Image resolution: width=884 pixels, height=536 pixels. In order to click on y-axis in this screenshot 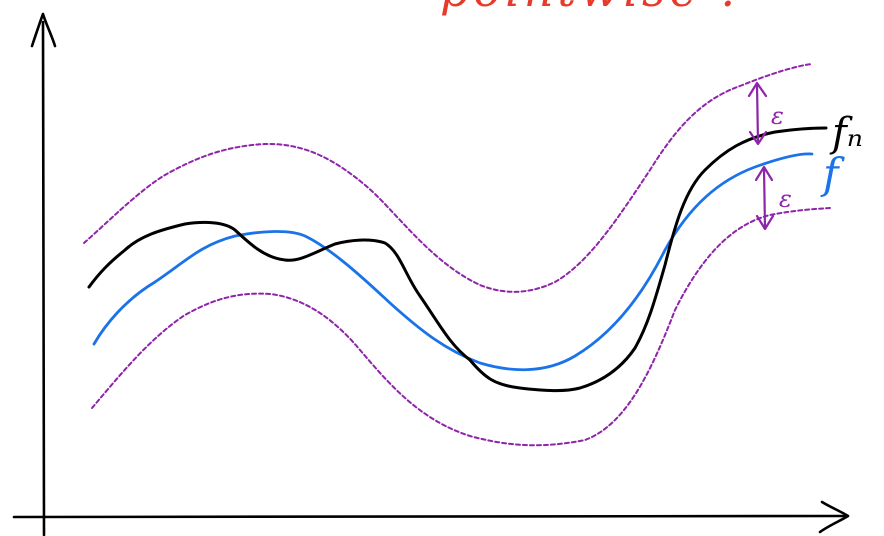, I will do `click(43, 278)`.